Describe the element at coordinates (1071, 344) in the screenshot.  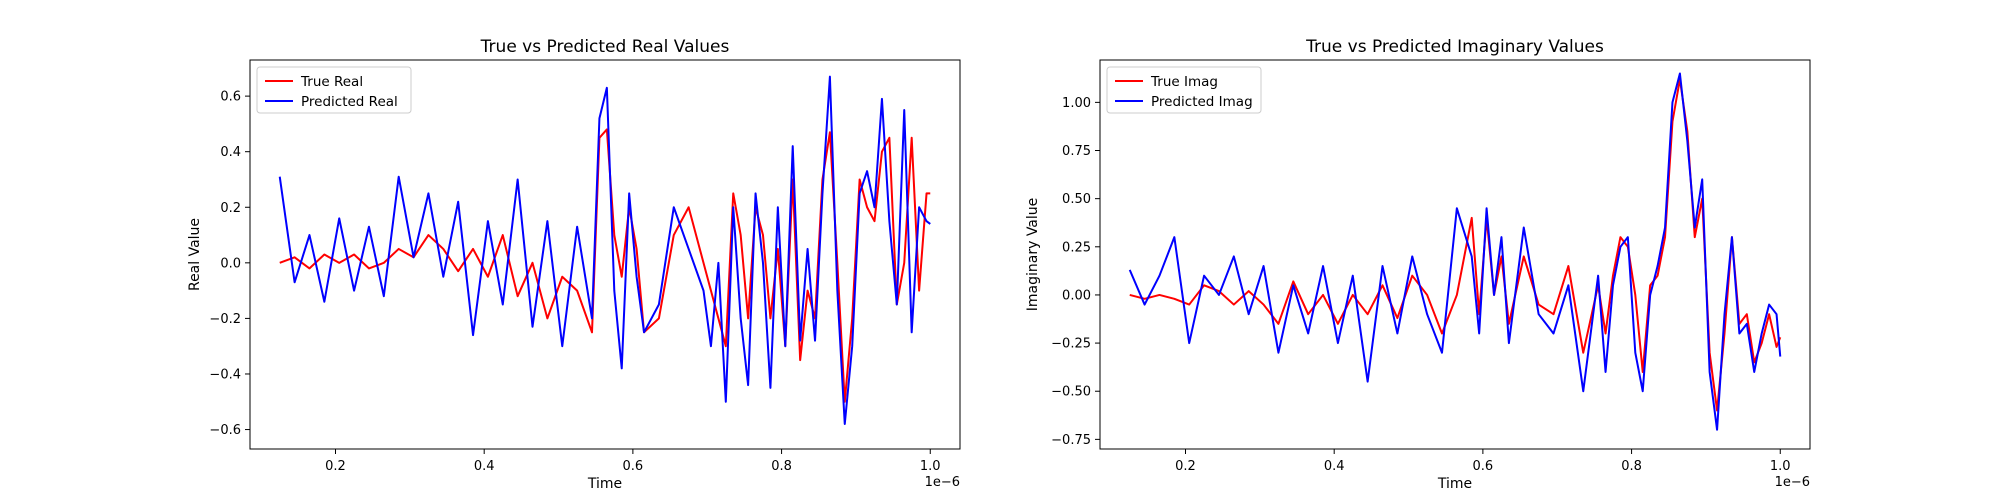
I see `imag-y-tick-label: −0.25` at that location.